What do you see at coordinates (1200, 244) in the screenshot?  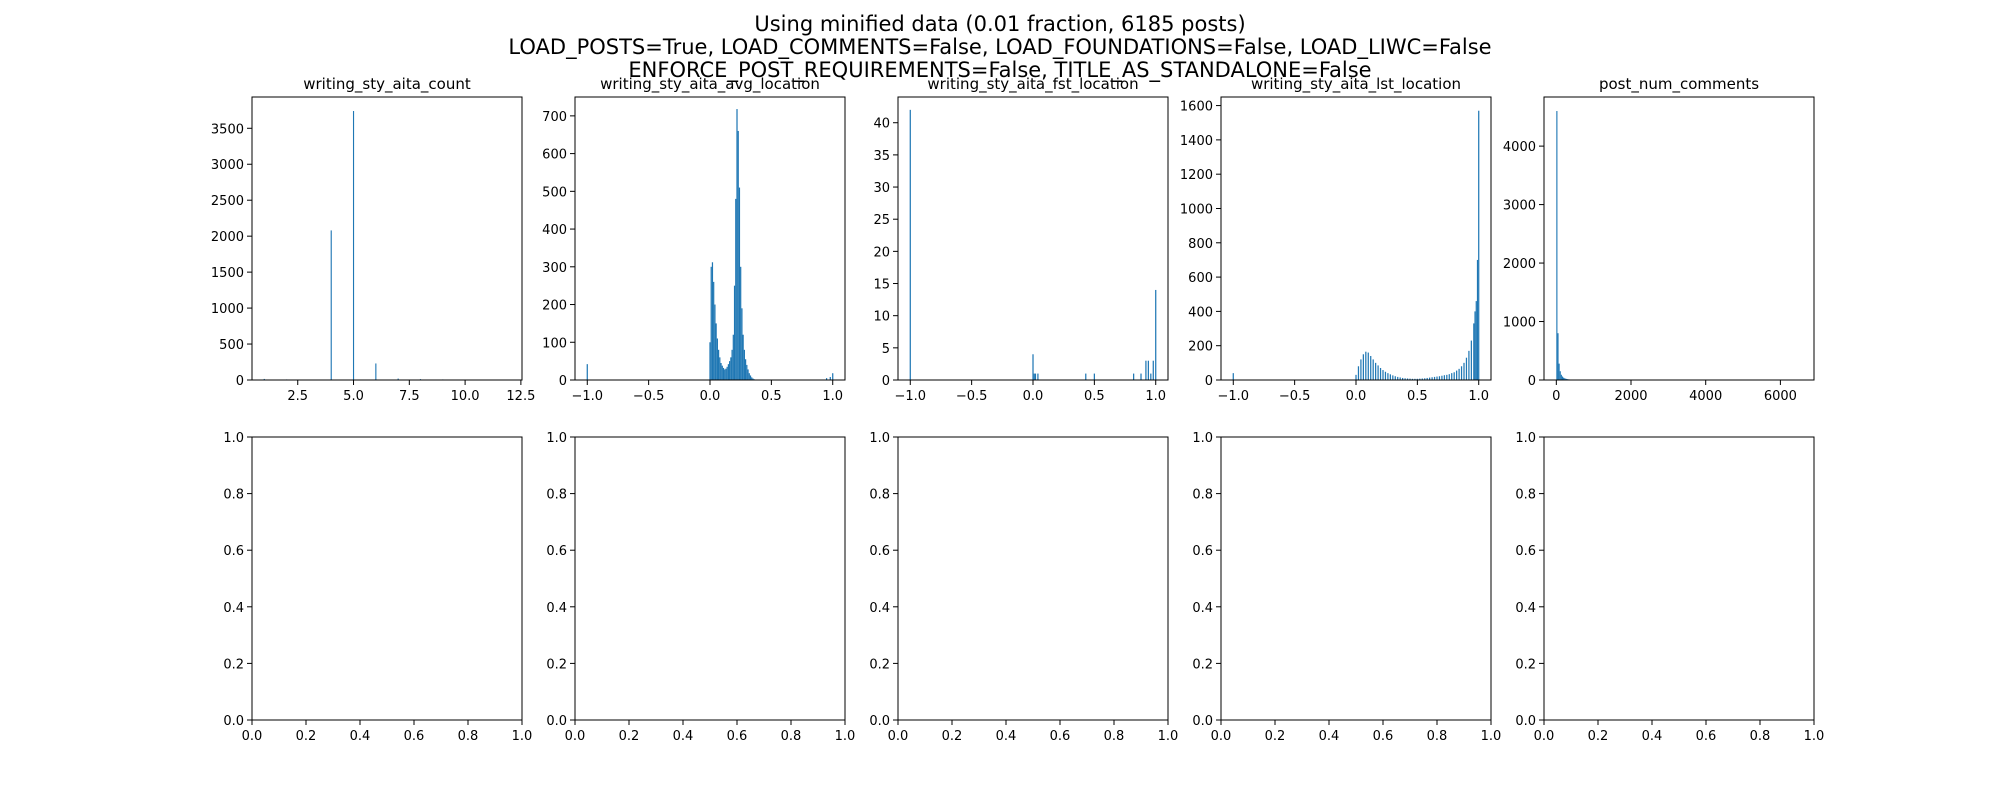 I see `y-tick-label: 800` at bounding box center [1200, 244].